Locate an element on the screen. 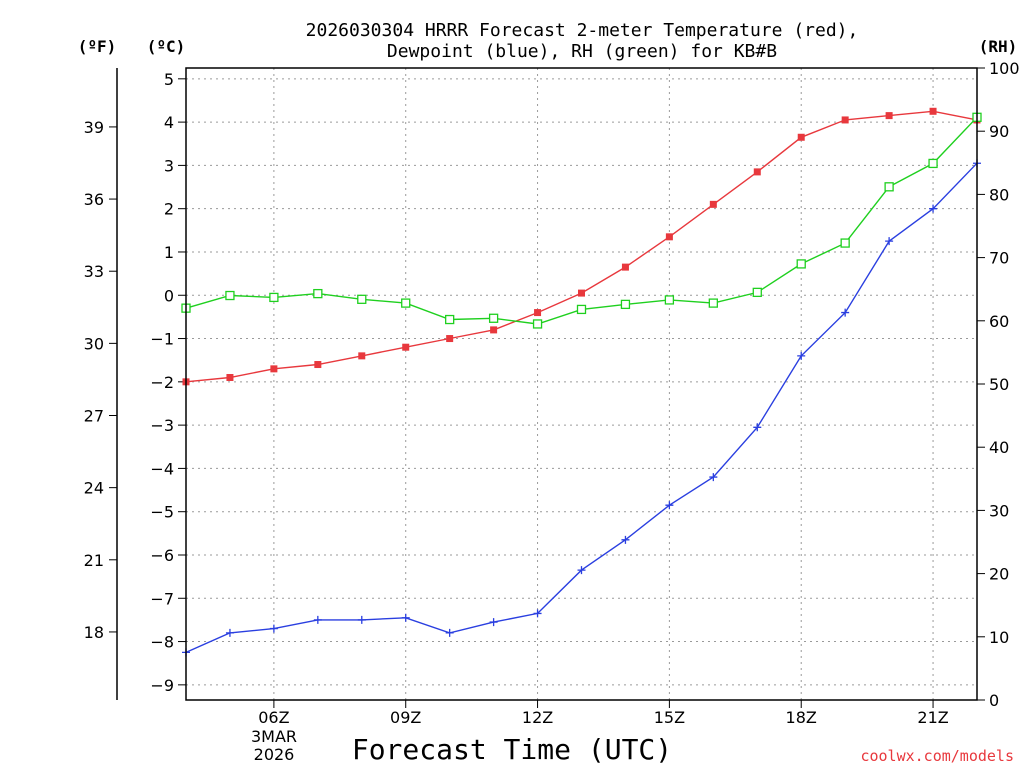 The height and width of the screenshot is (768, 1024). time-tick-label: 18Z is located at coordinates (801, 717).